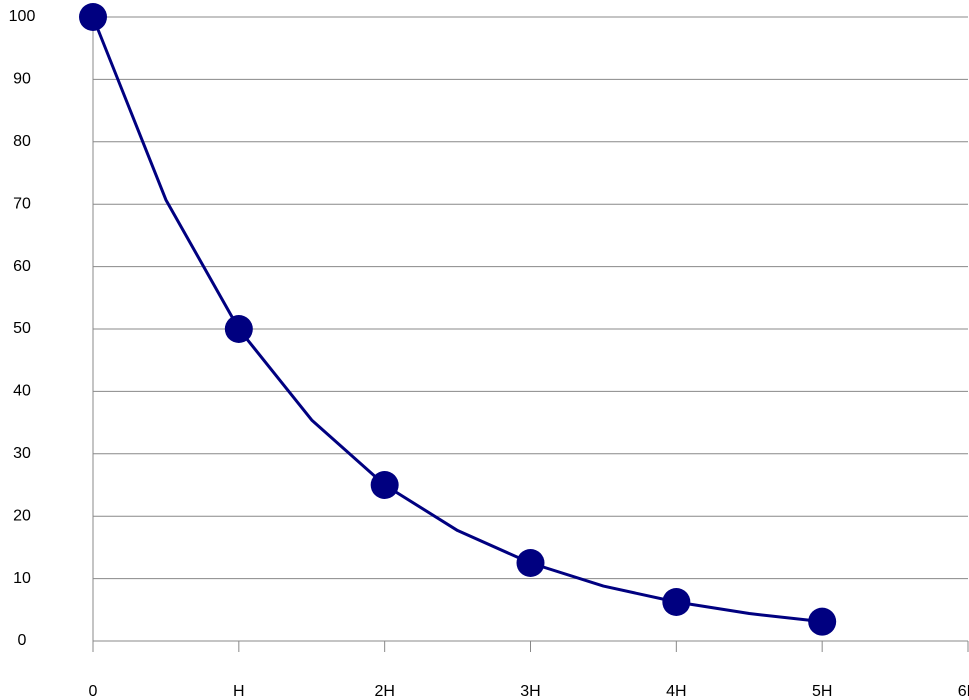 This screenshot has height=700, width=969. Describe the element at coordinates (22, 16) in the screenshot. I see `y-tick-label: 100` at that location.